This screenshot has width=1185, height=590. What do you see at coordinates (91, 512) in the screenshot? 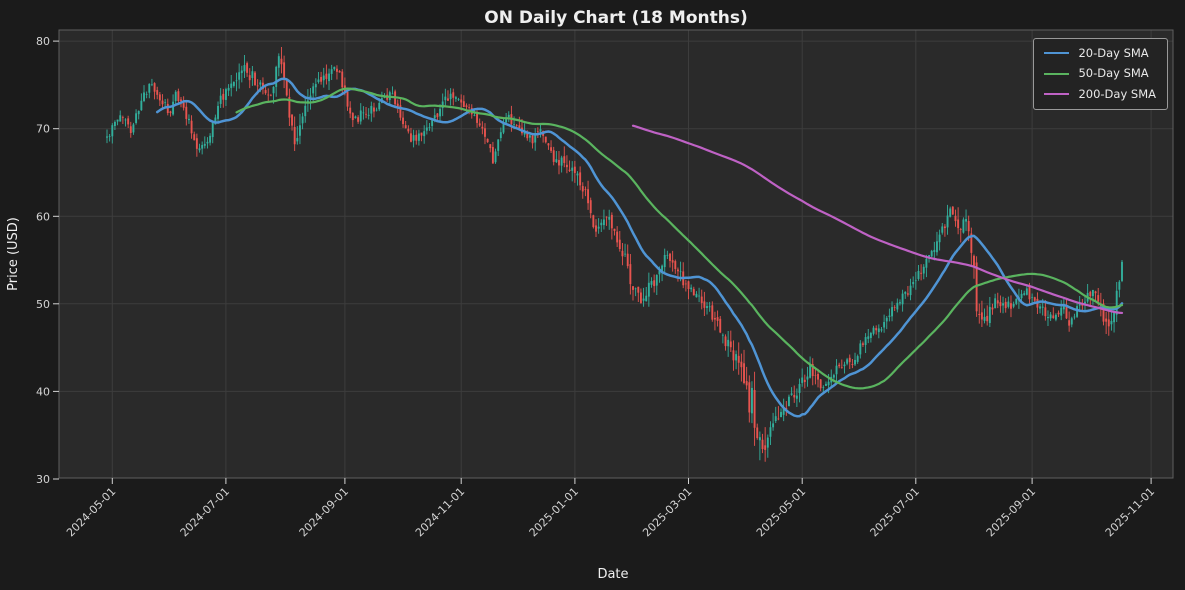
I see `x-tick-label: 2024-05-01` at bounding box center [91, 512].